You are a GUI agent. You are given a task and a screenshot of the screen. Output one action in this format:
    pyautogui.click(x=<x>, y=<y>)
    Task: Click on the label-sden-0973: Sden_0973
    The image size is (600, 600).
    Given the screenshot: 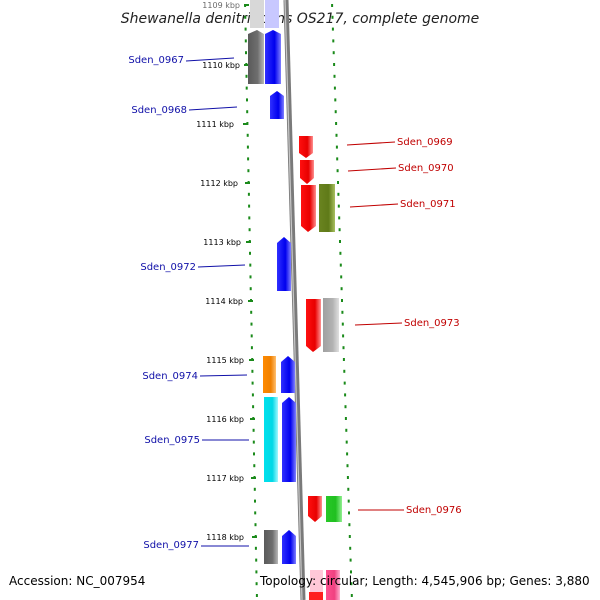 What is the action you would take?
    pyautogui.click(x=432, y=323)
    